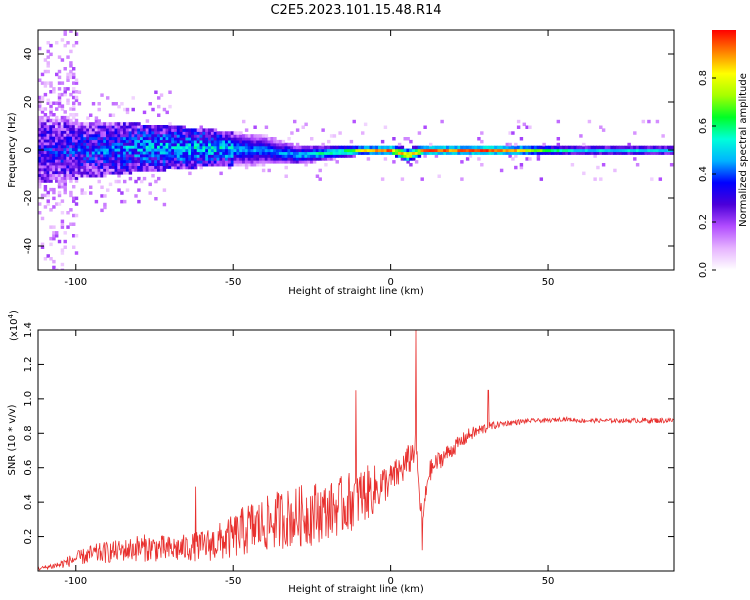 The height and width of the screenshot is (600, 750). Describe the element at coordinates (356, 291) in the screenshot. I see `heatmap-x-axis-label: Height of straight line (km)` at that location.